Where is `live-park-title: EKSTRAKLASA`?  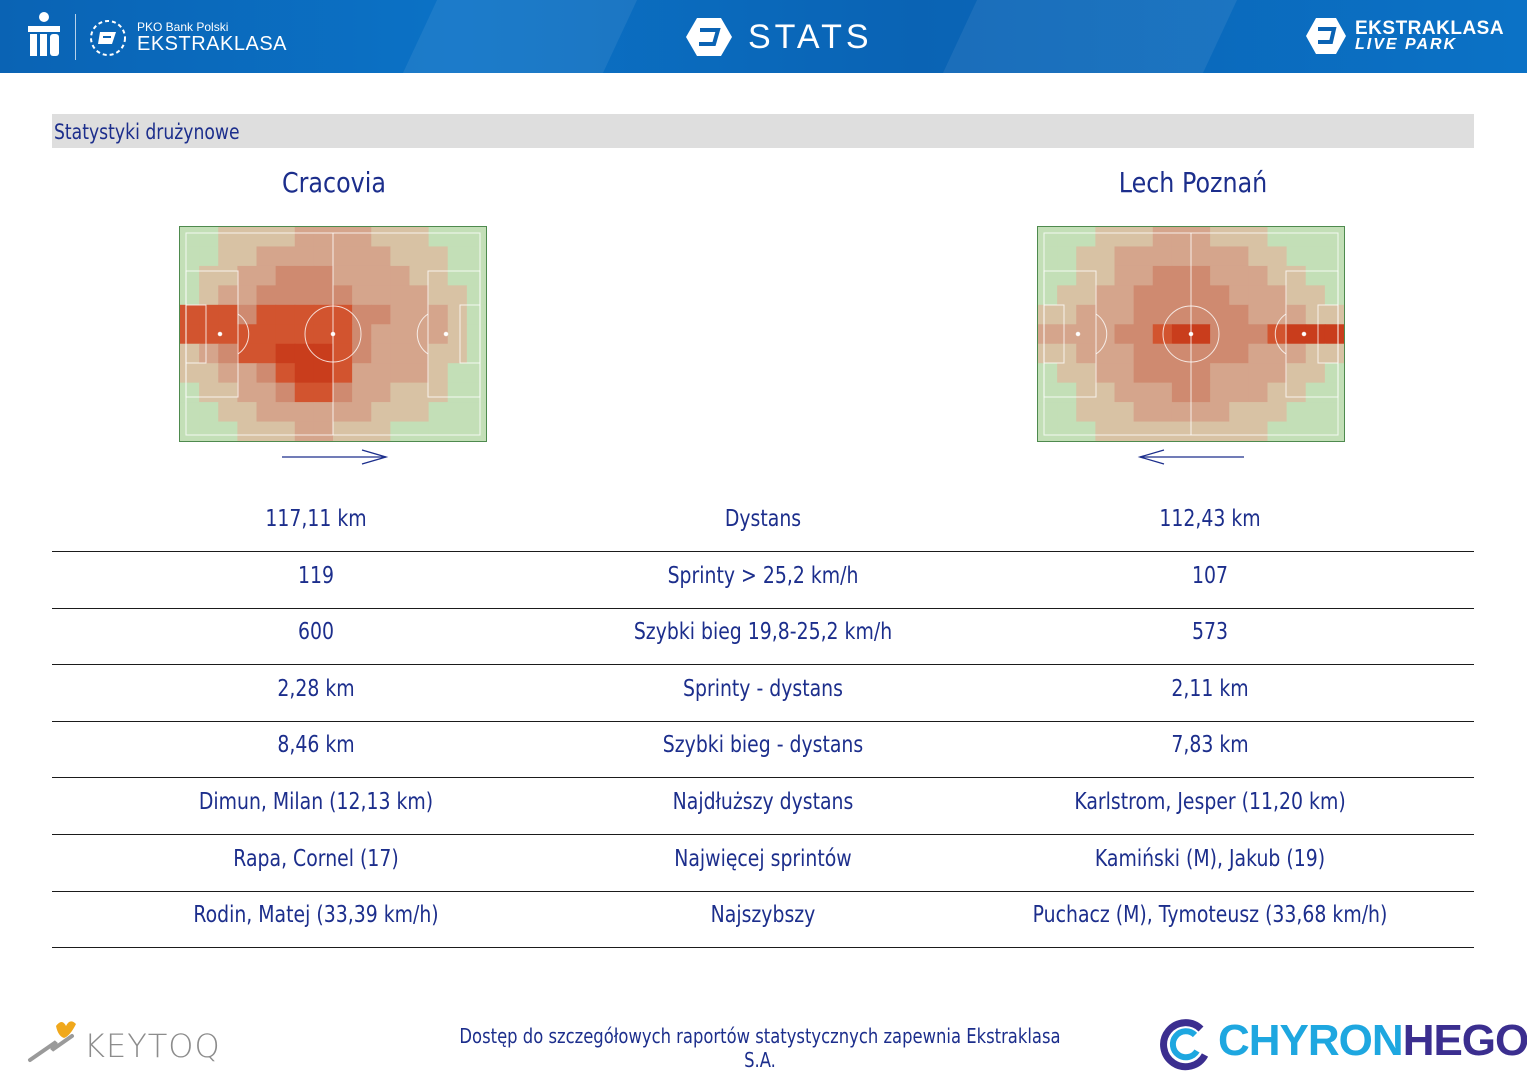 live-park-title: EKSTRAKLASA is located at coordinates (1430, 28).